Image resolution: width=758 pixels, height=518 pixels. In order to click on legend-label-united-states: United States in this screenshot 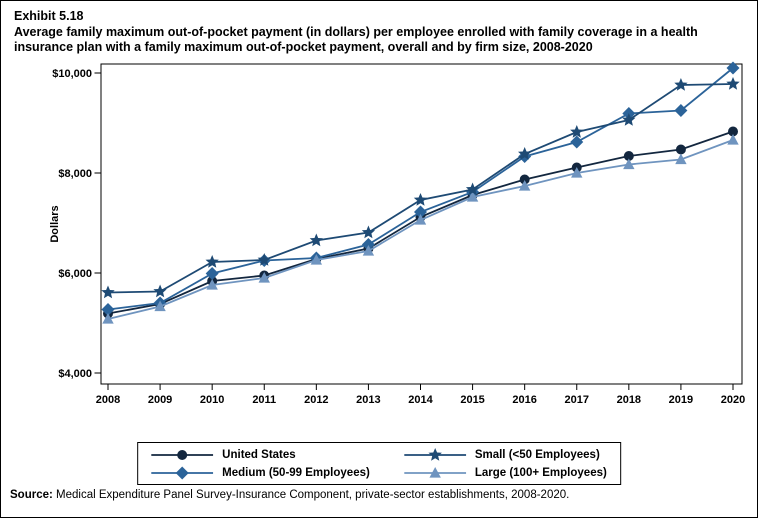, I will do `click(259, 454)`.